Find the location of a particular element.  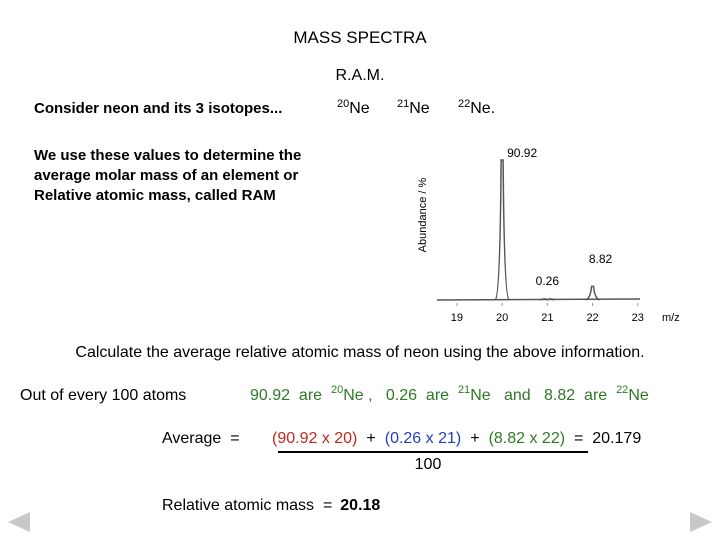

description-line: We use these values to determine the is located at coordinates (167, 155).